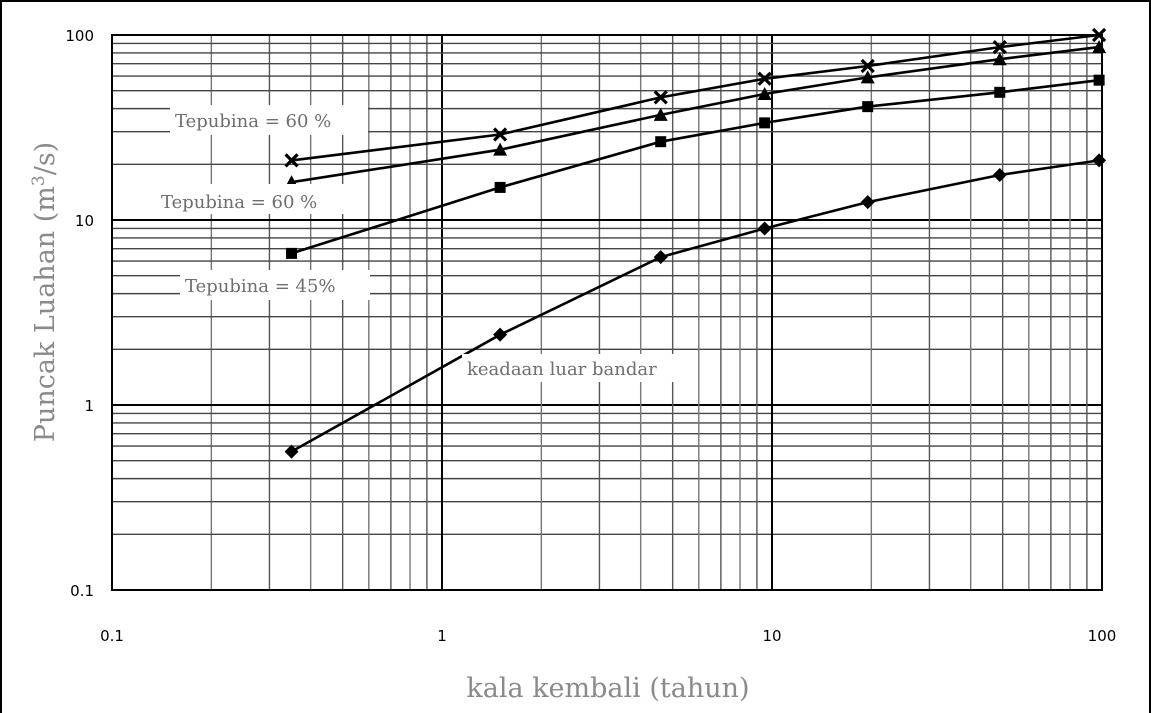 Image resolution: width=1151 pixels, height=713 pixels. I want to click on y-axis-title: Puncak Luahan (m3/s), so click(45, 292).